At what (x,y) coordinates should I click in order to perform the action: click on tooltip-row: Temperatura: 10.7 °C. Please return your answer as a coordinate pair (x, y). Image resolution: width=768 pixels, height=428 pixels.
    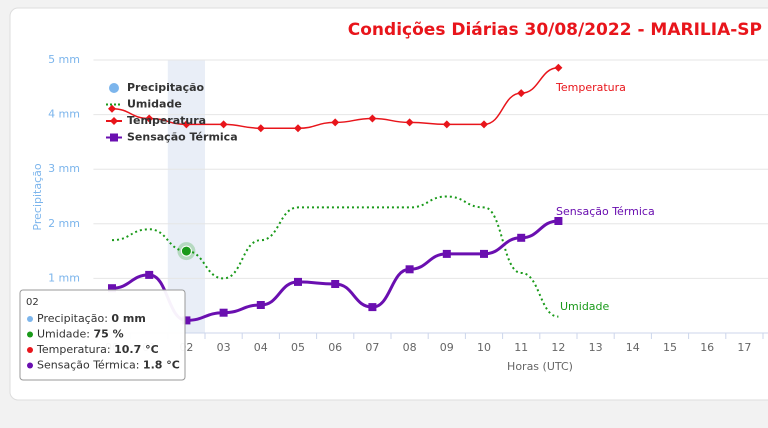
    Looking at the image, I should click on (97, 349).